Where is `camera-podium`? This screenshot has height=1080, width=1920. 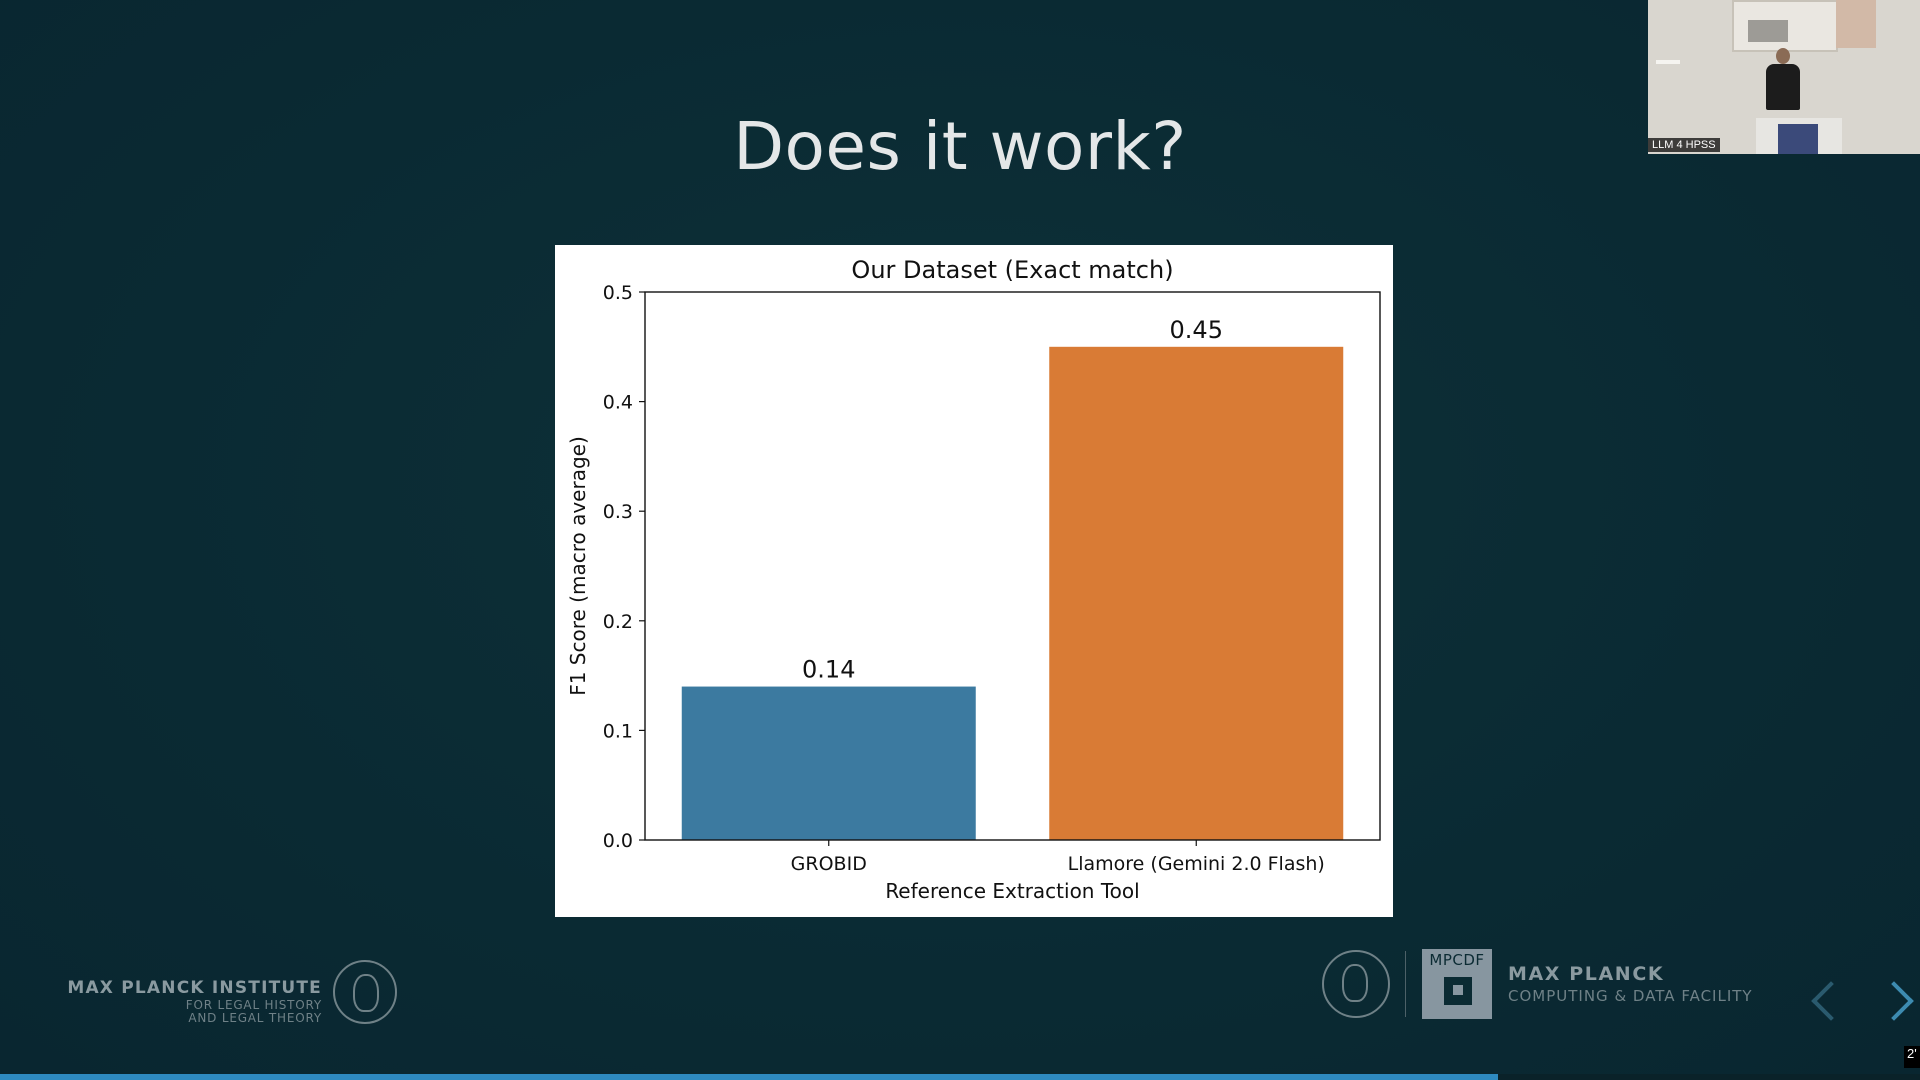
camera-podium is located at coordinates (1799, 136).